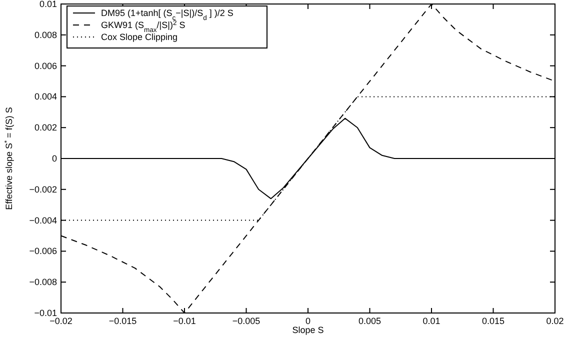 Image resolution: width=567 pixels, height=340 pixels. What do you see at coordinates (45, 313) in the screenshot?
I see `y-tick-label: −0.01` at bounding box center [45, 313].